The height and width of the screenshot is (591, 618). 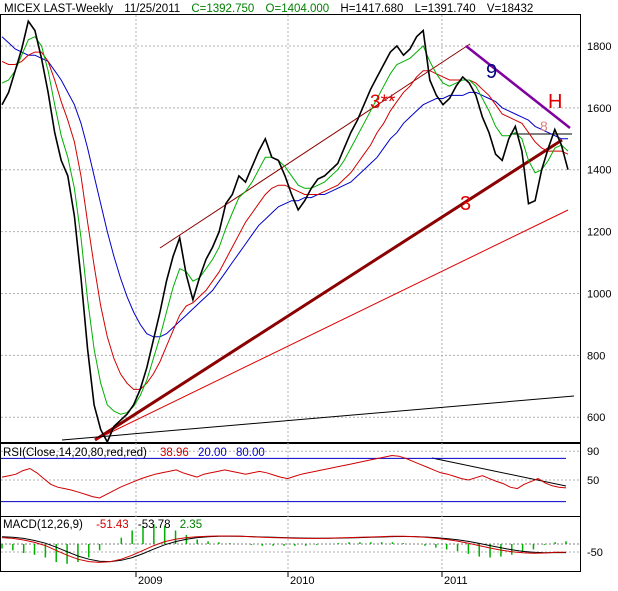 What do you see at coordinates (596, 356) in the screenshot?
I see `y-tick-label: 800` at bounding box center [596, 356].